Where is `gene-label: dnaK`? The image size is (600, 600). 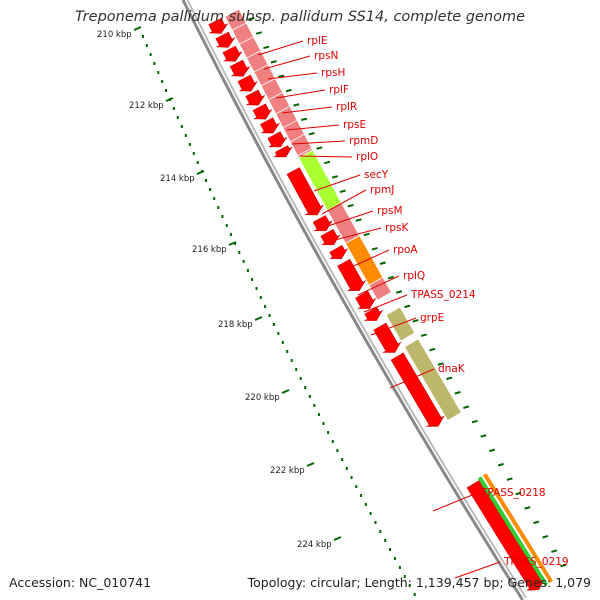
gene-label: dnaK is located at coordinates (452, 369).